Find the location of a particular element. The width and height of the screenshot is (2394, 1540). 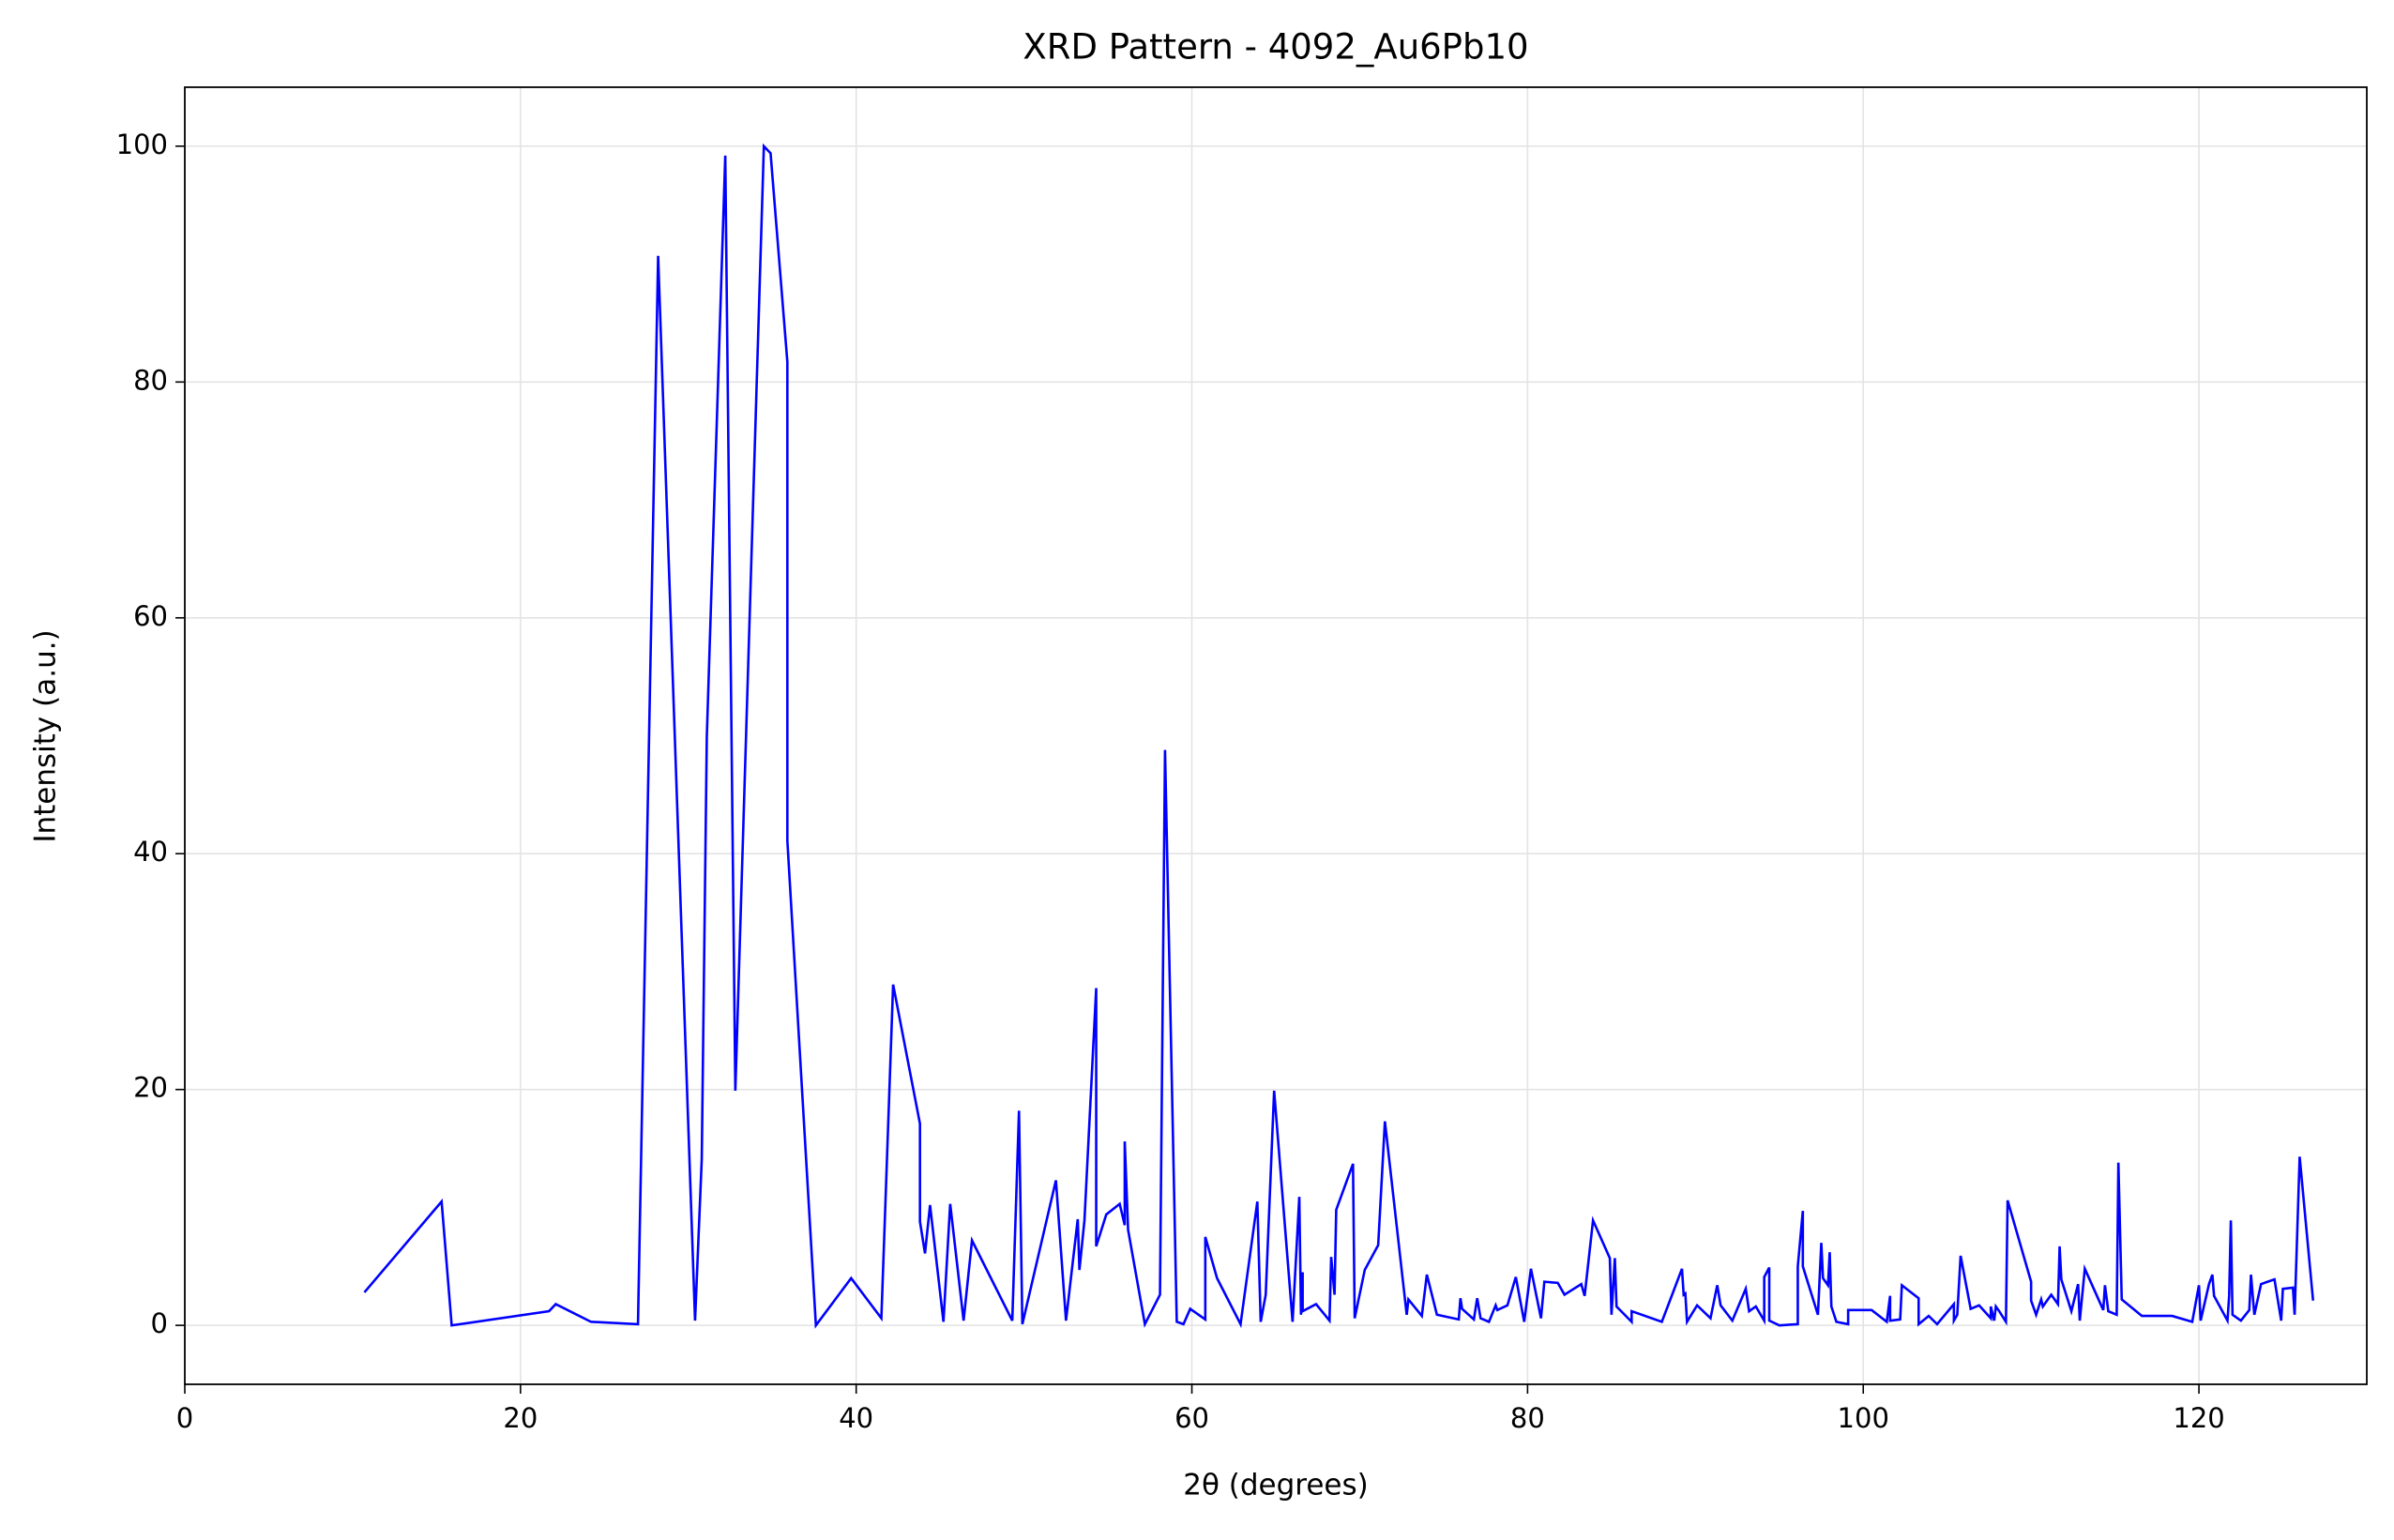

y-tick-label: 40 is located at coordinates (150, 852).